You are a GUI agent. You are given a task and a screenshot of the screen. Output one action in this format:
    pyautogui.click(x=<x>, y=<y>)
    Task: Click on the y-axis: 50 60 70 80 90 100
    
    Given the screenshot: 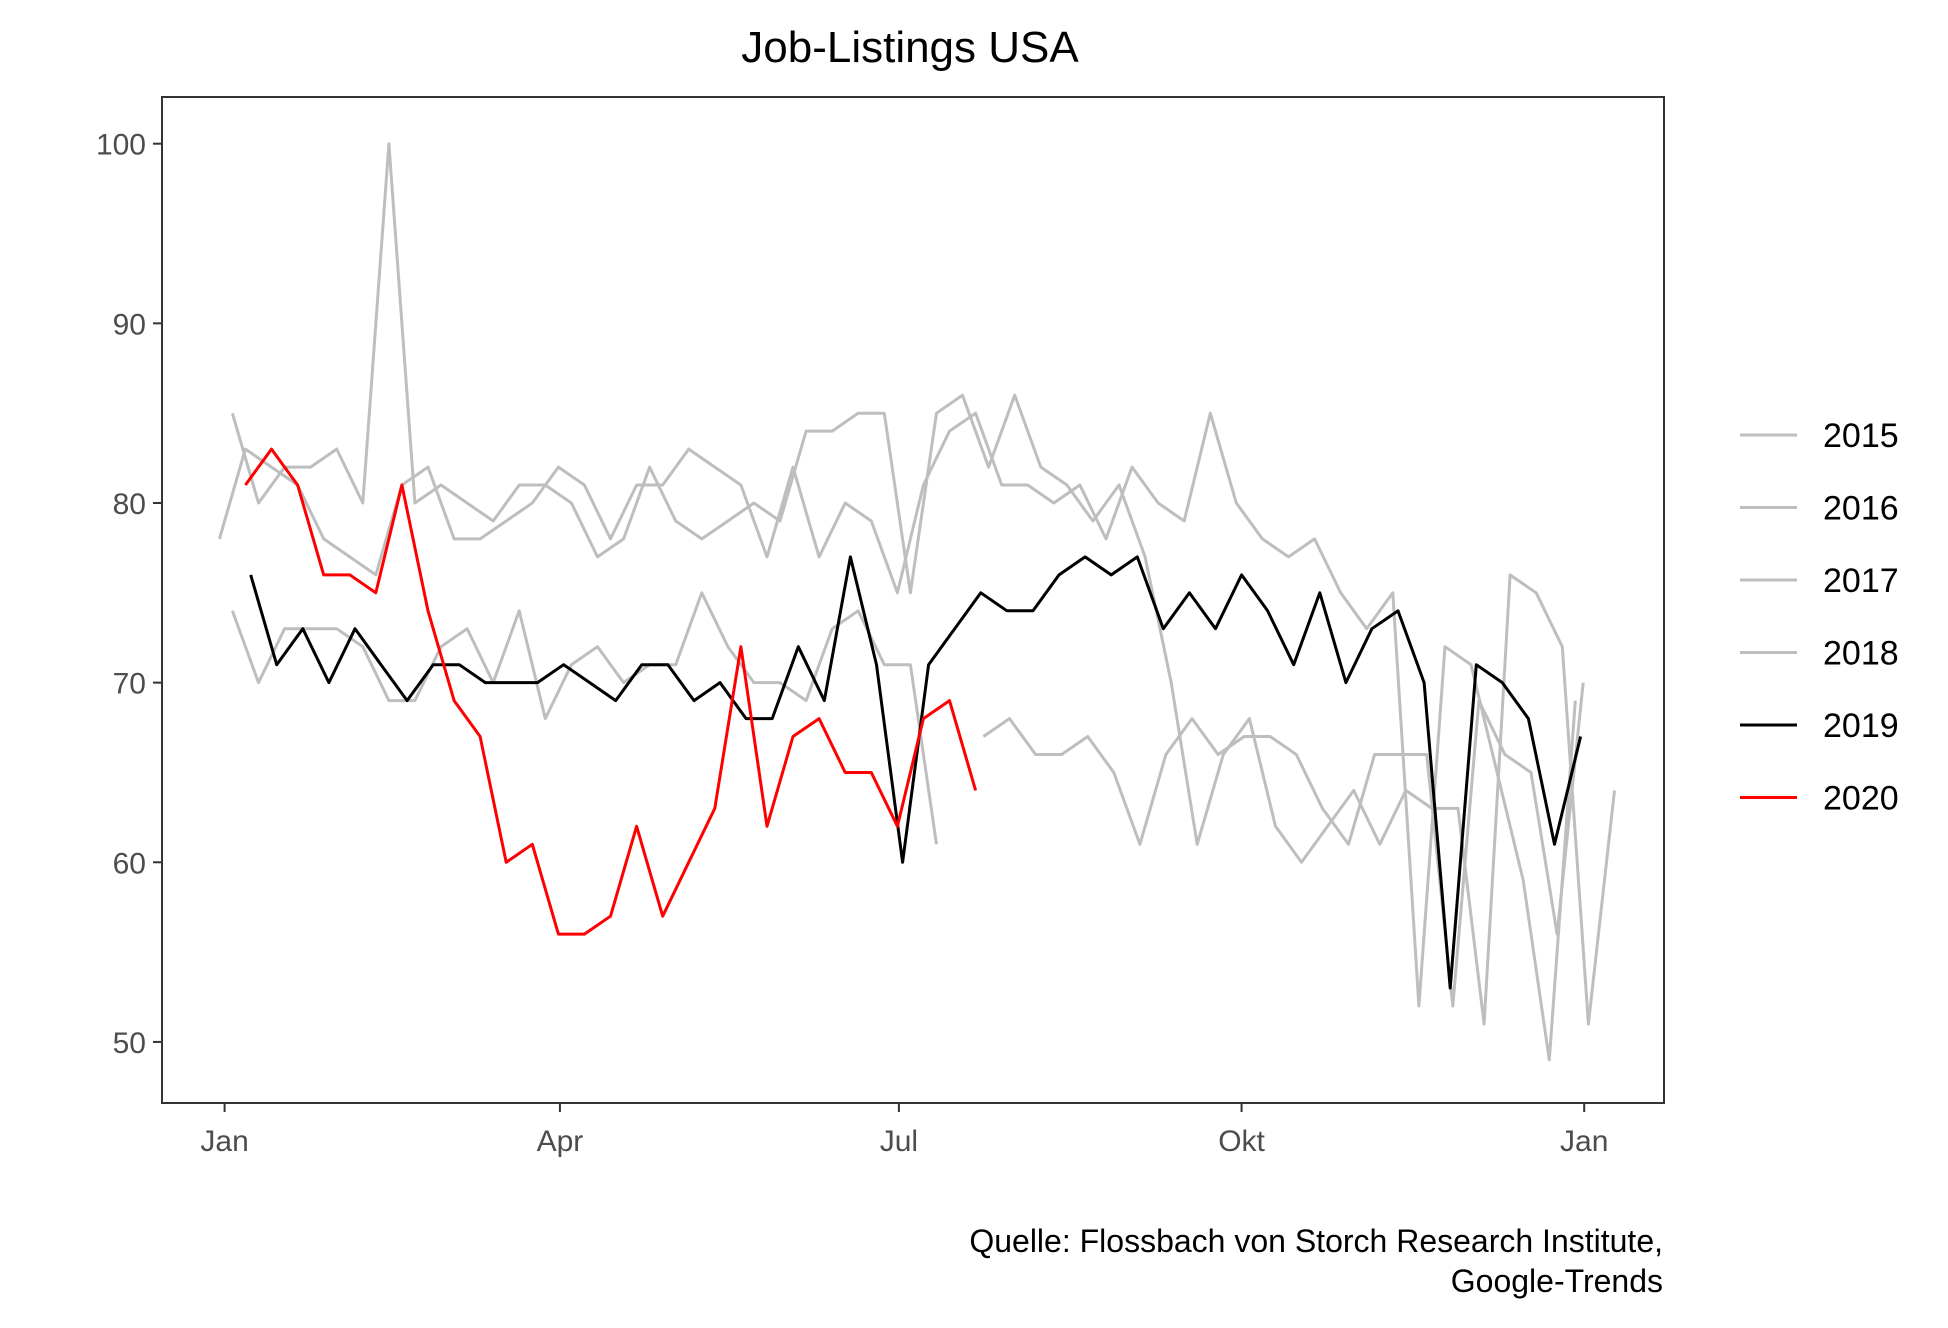 What is the action you would take?
    pyautogui.click(x=129, y=594)
    